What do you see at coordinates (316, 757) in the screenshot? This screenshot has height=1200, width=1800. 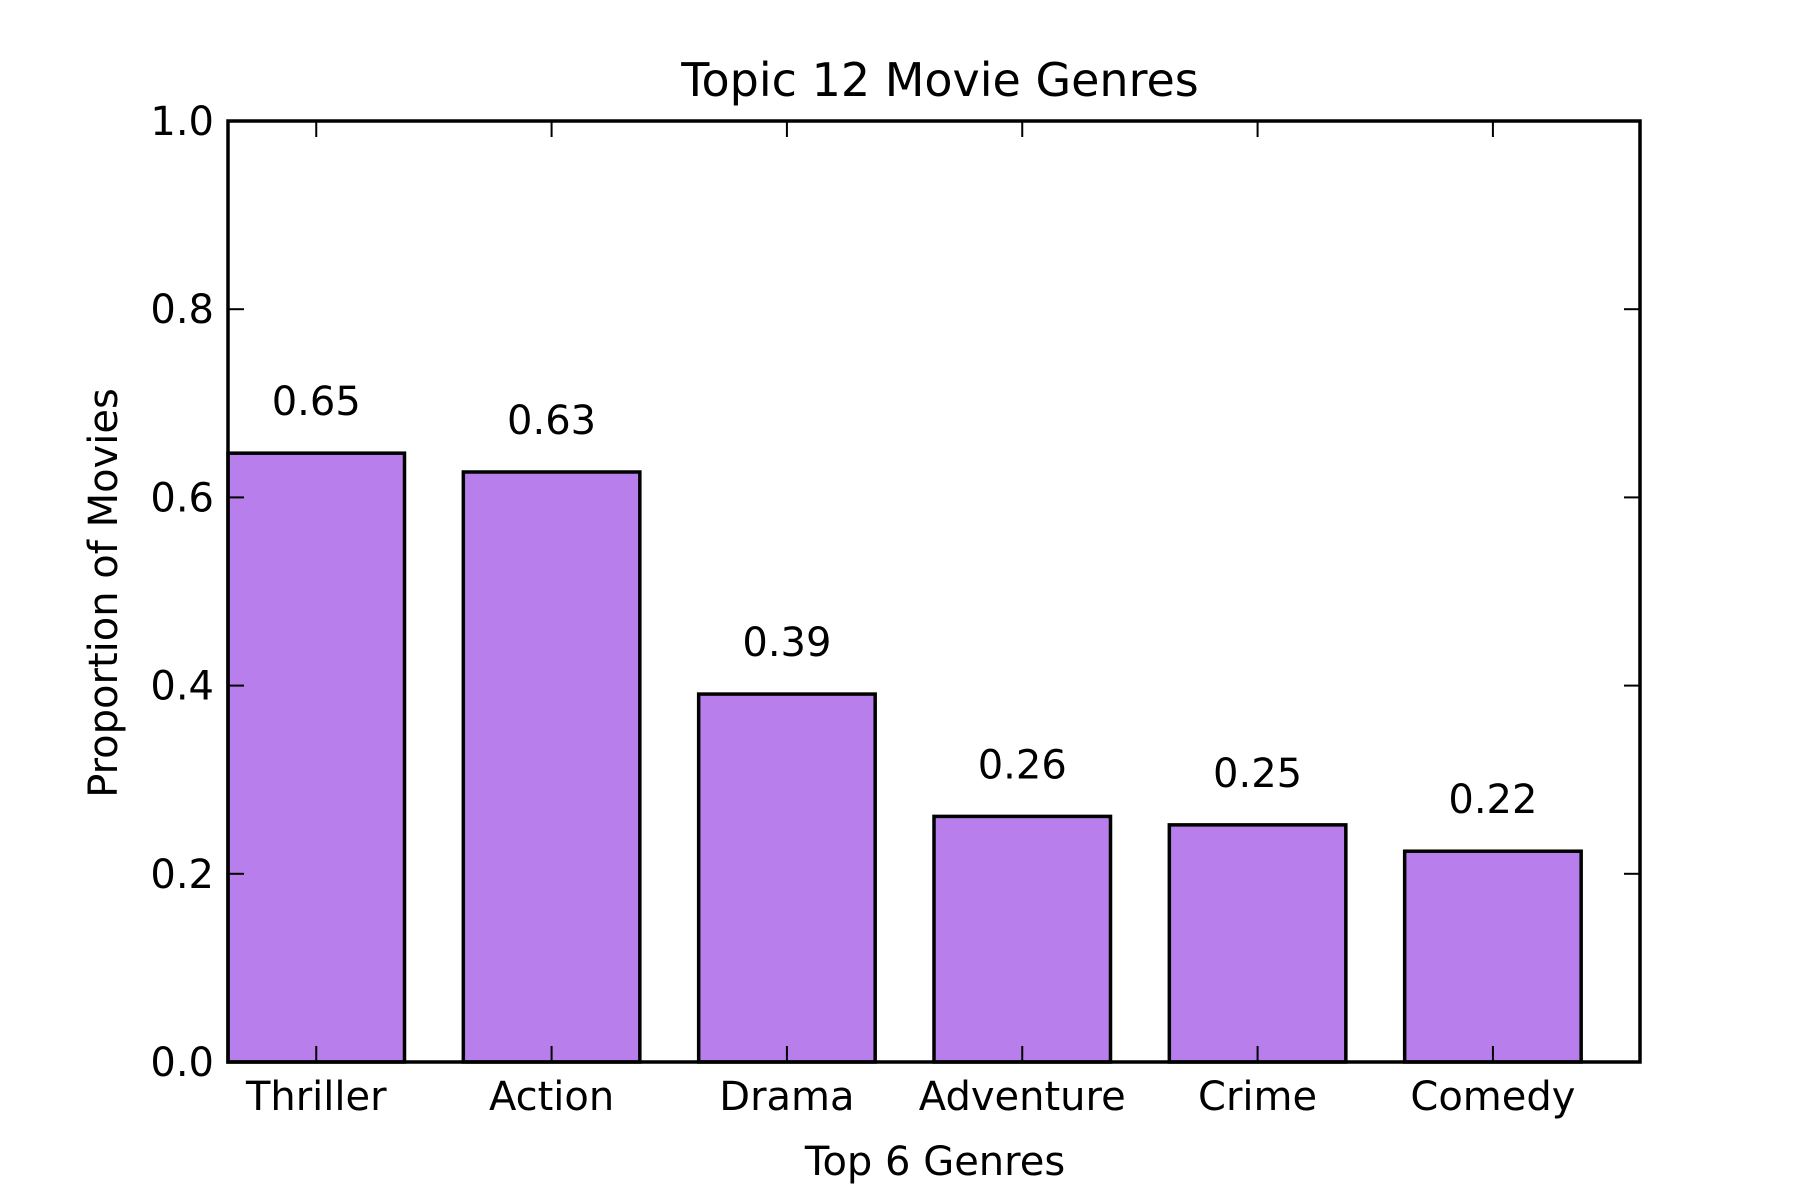 I see `bar-thriller` at bounding box center [316, 757].